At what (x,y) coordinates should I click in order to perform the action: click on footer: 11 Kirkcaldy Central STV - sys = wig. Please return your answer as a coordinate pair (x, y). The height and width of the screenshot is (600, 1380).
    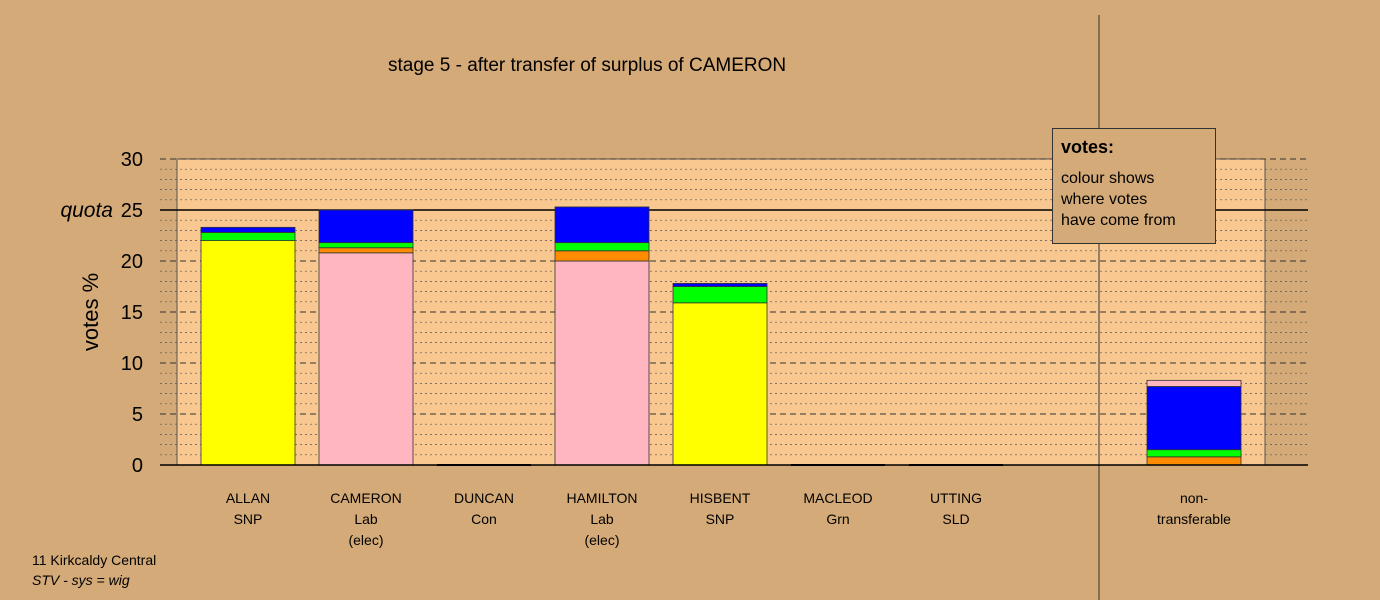
    Looking at the image, I should click on (94, 570).